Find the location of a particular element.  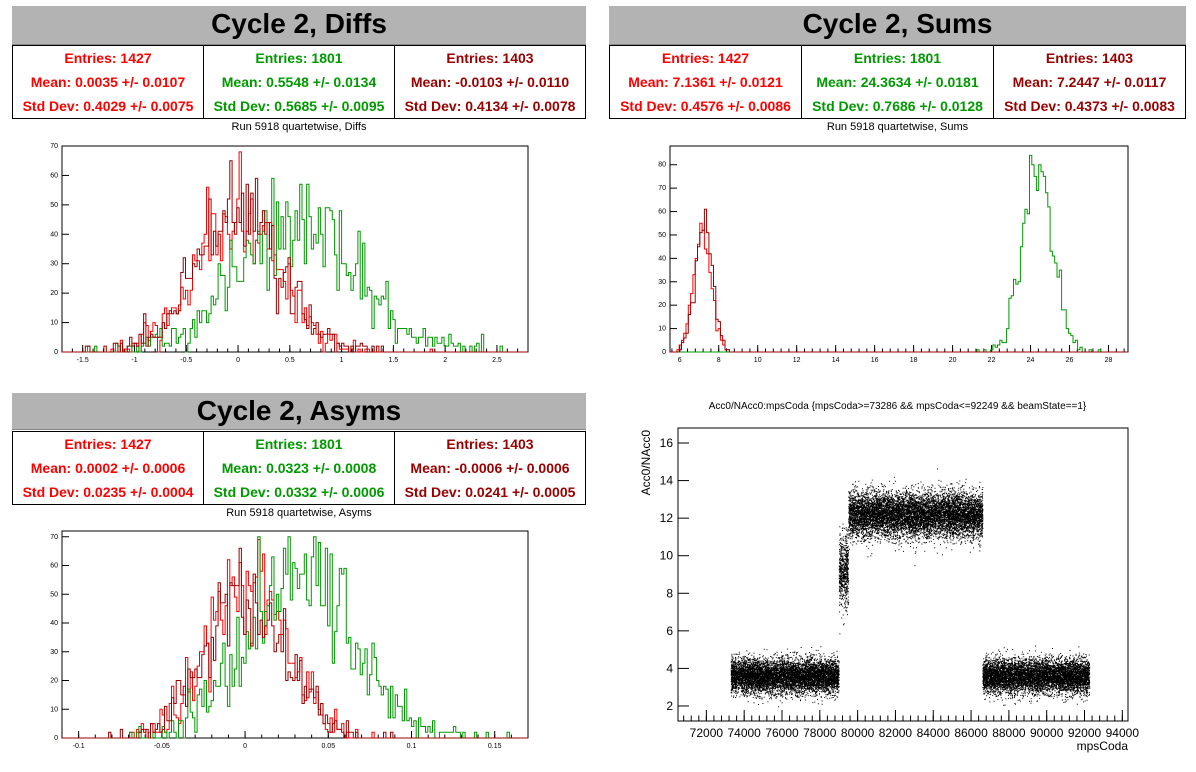

x-tick-label: -1 is located at coordinates (134, 360).